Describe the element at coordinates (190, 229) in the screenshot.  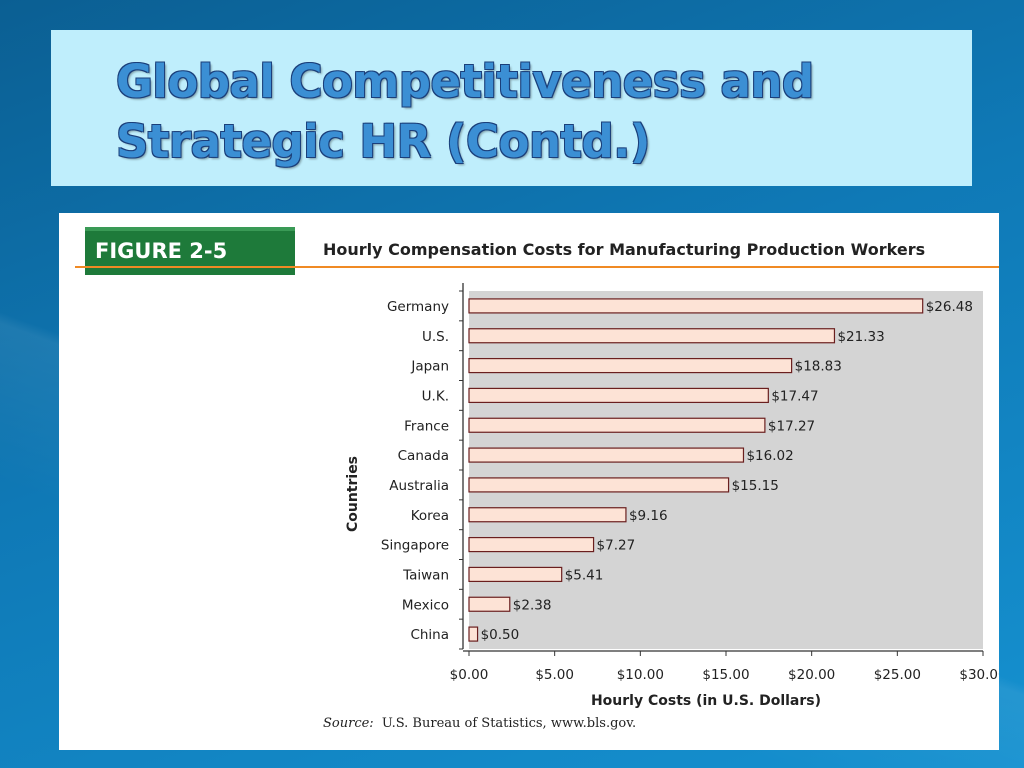
I see `figure-label-highlight` at that location.